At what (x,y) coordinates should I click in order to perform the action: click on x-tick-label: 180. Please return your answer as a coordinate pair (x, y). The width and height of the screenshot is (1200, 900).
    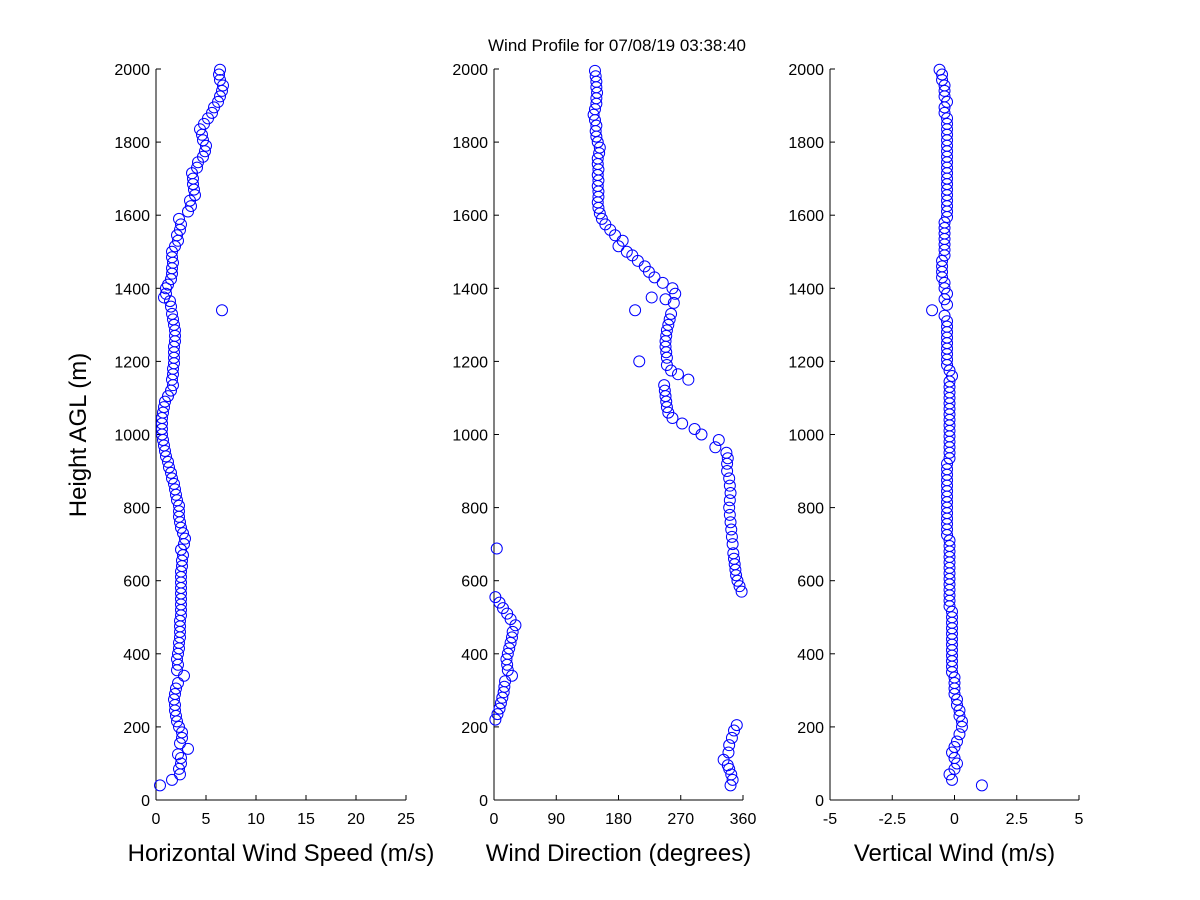
    Looking at the image, I should click on (618, 819).